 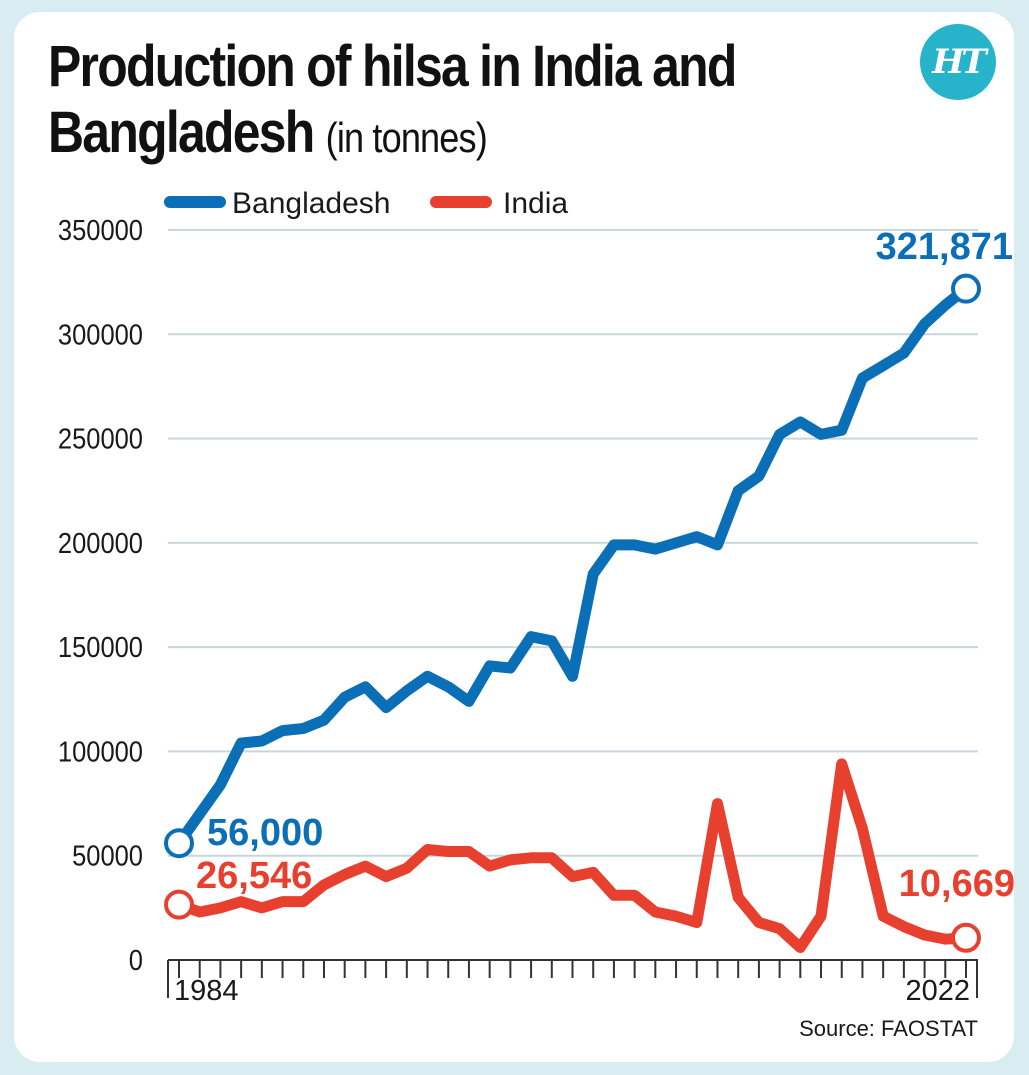 I want to click on x-tick-label: 2022, so click(x=937, y=991).